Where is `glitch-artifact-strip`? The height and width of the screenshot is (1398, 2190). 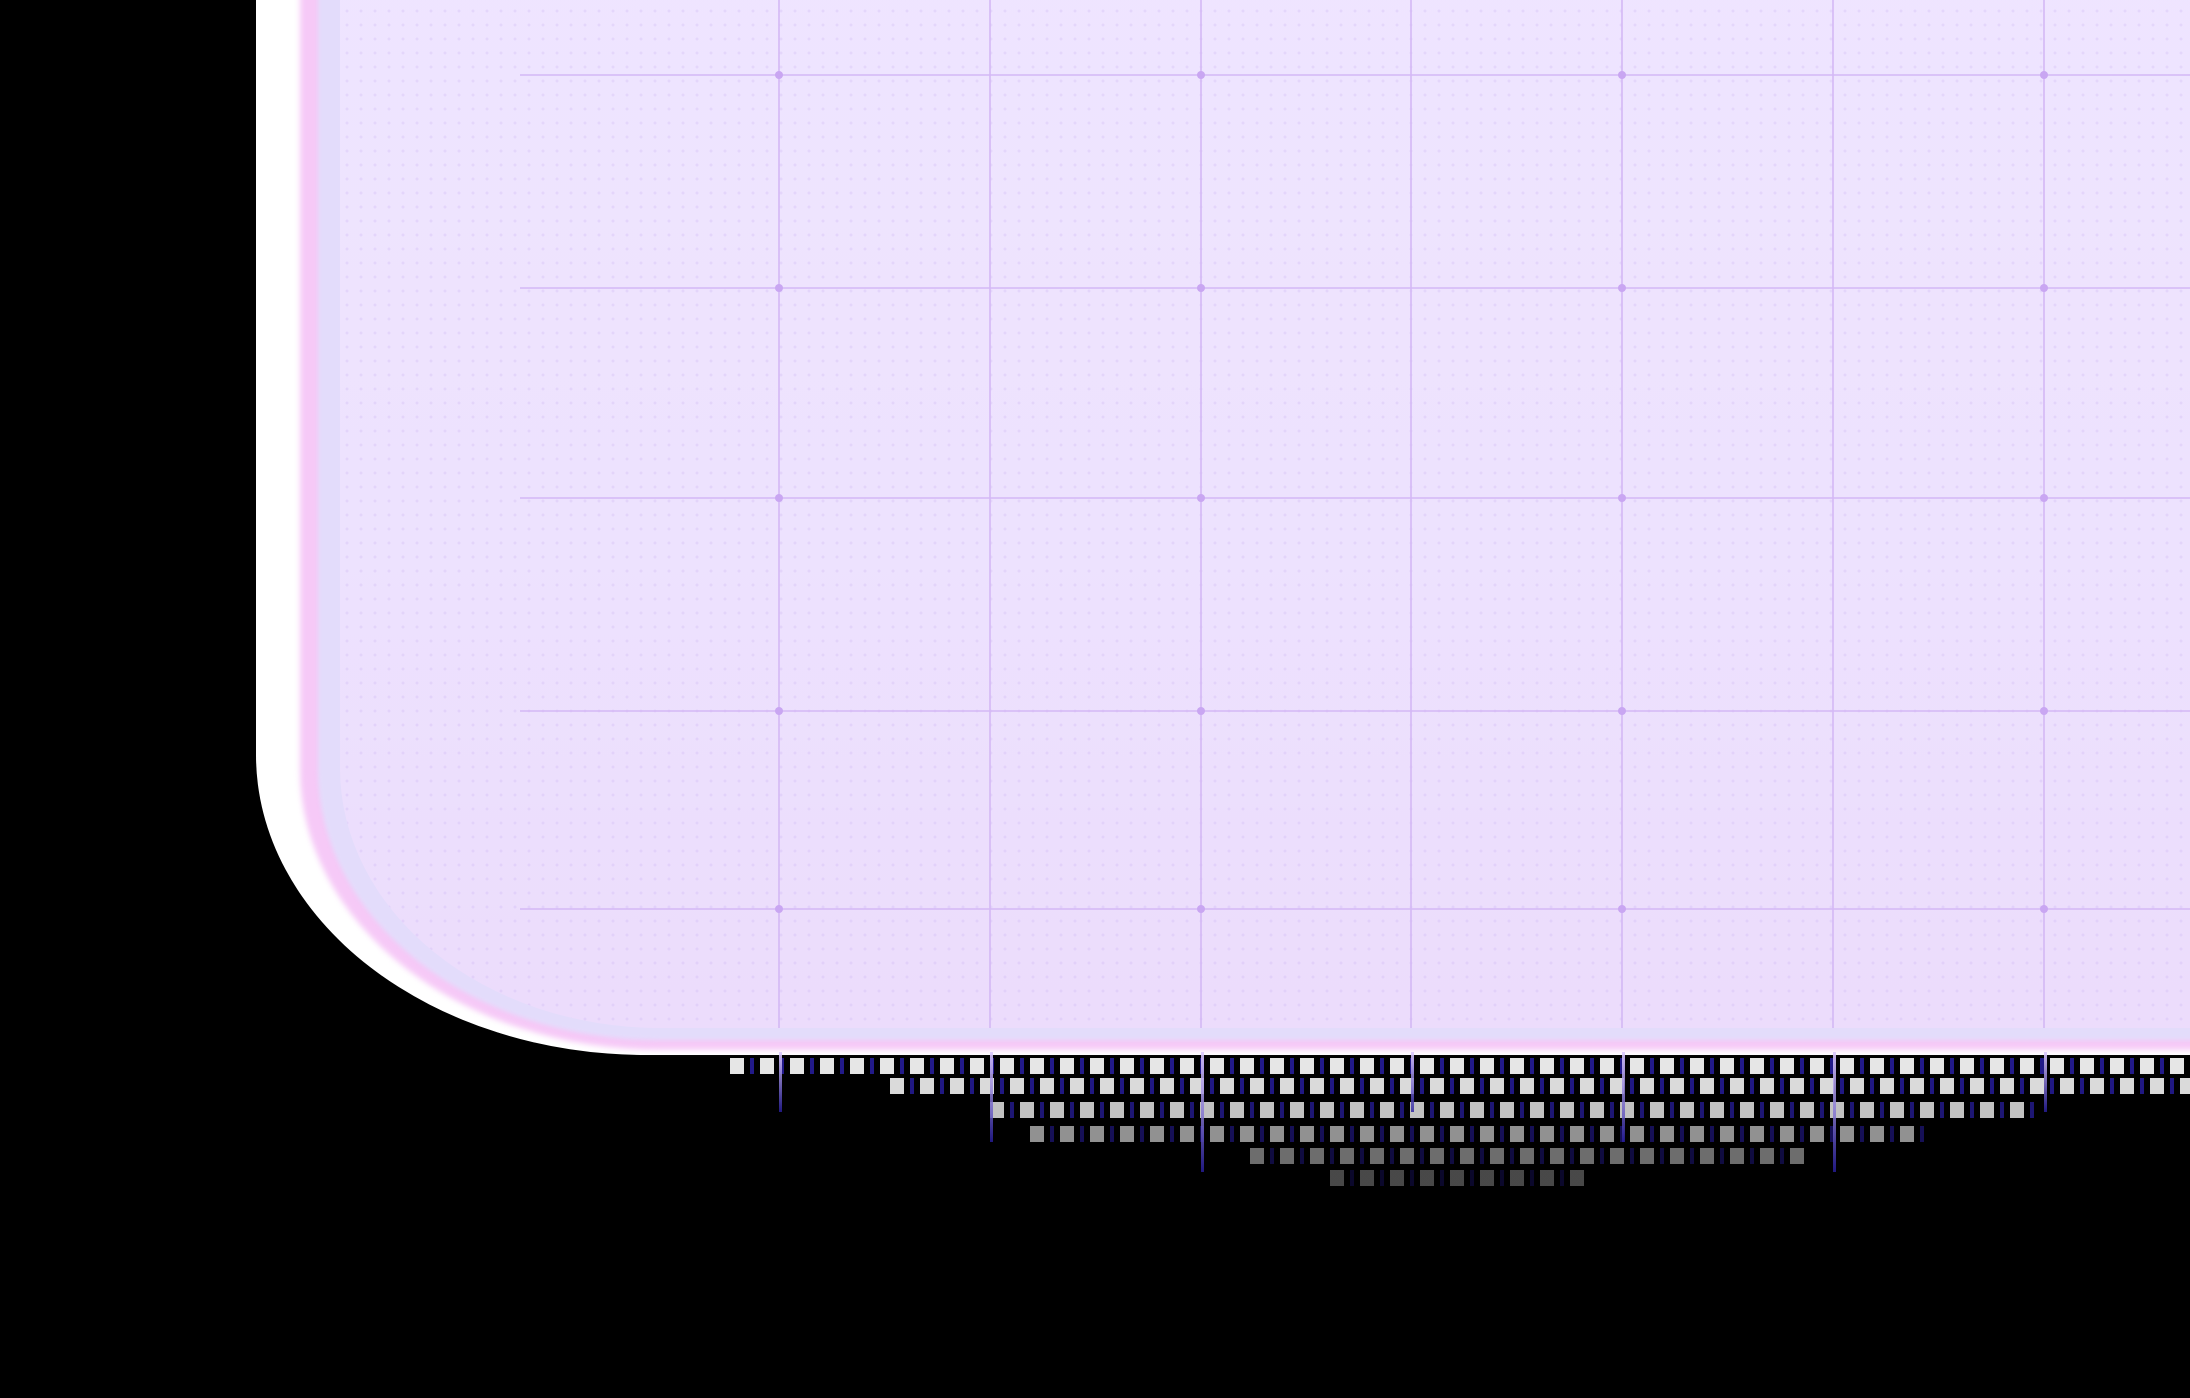
glitch-artifact-strip is located at coordinates (1460, 1142).